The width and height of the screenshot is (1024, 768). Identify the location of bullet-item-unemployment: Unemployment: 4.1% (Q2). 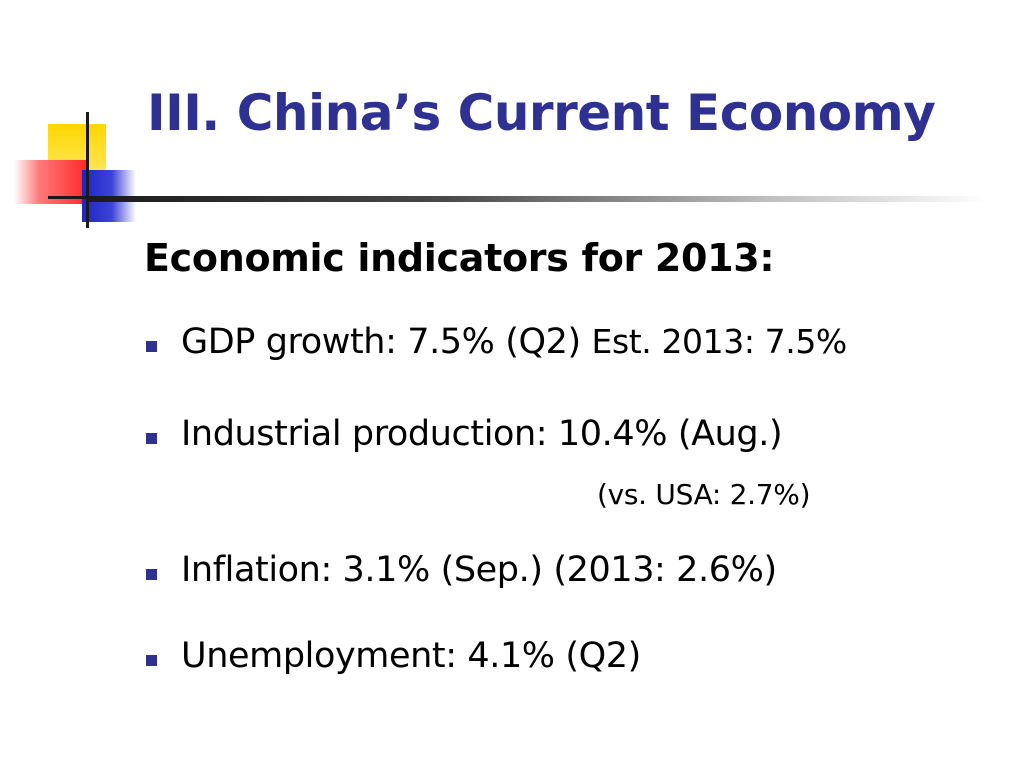
(411, 656).